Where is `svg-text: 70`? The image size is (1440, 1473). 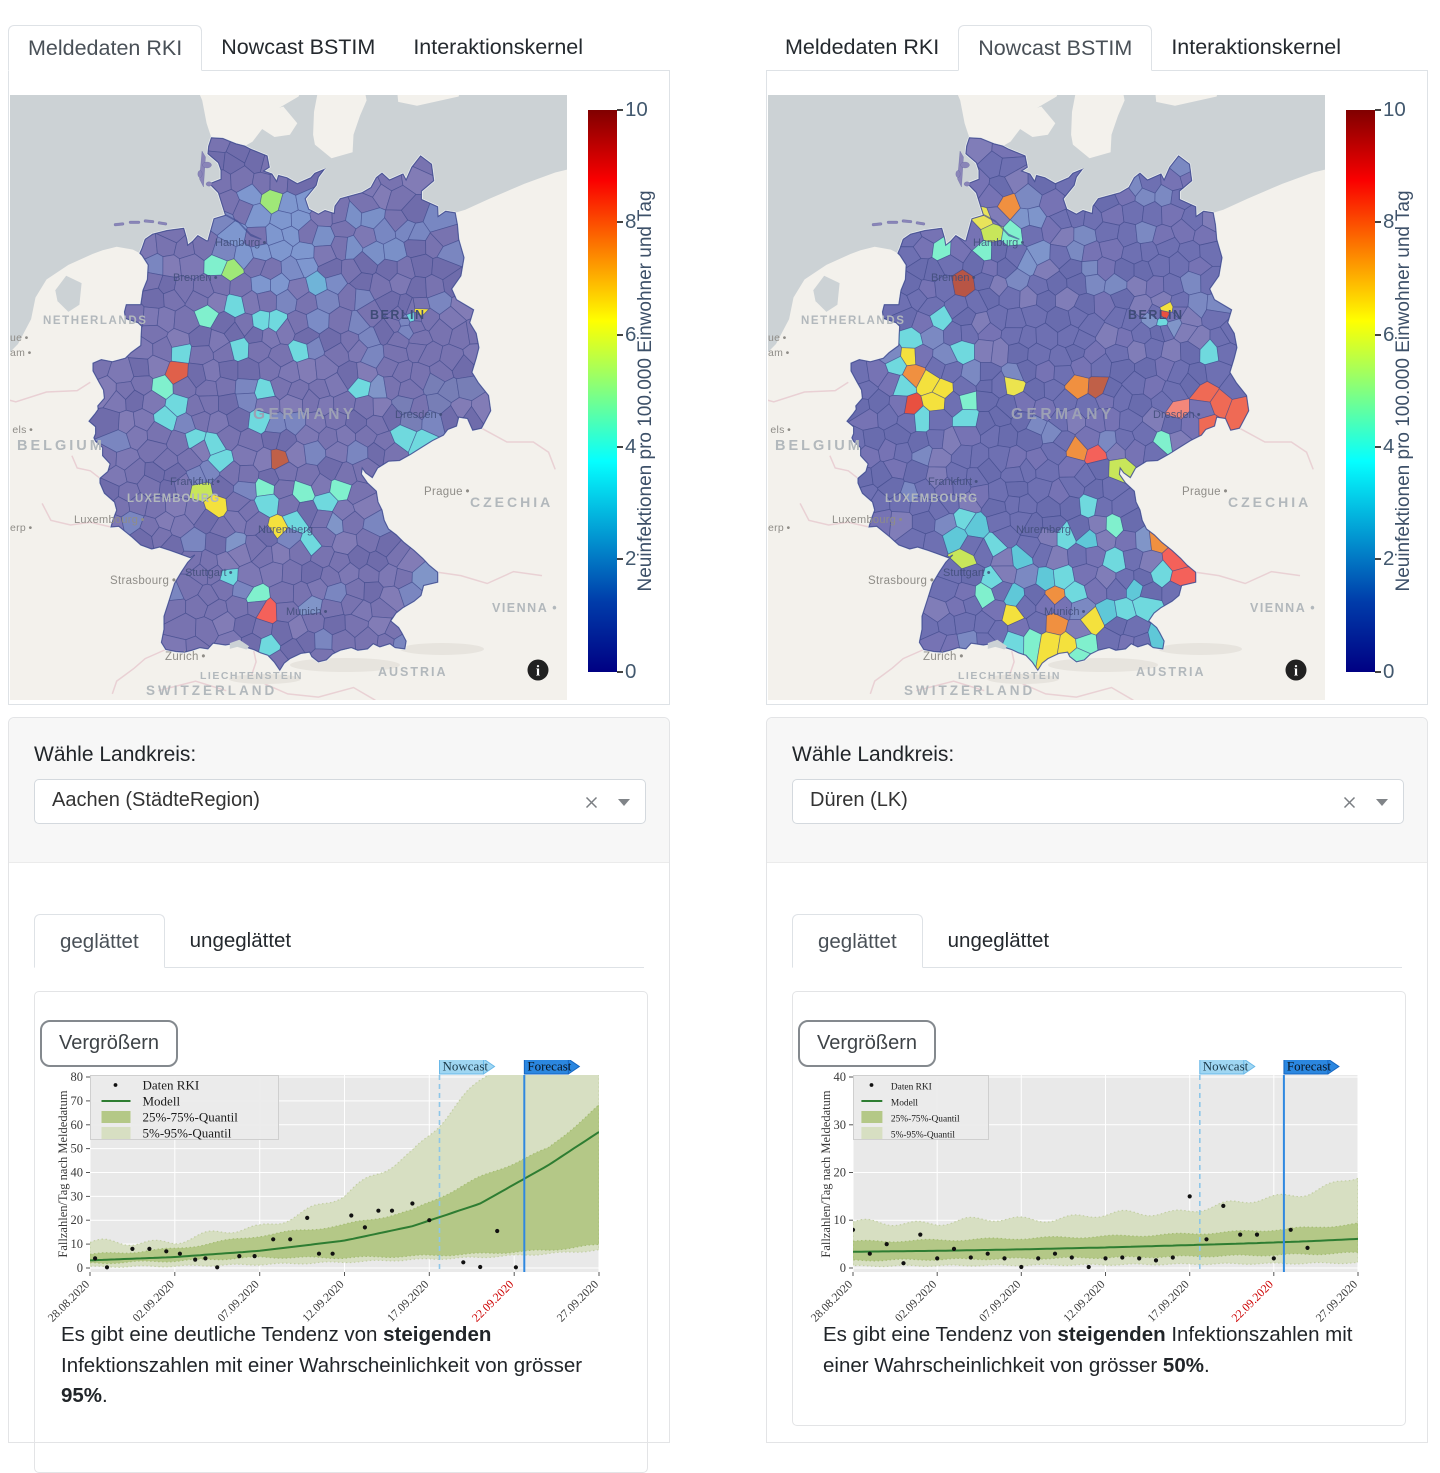 svg-text: 70 is located at coordinates (77, 1101).